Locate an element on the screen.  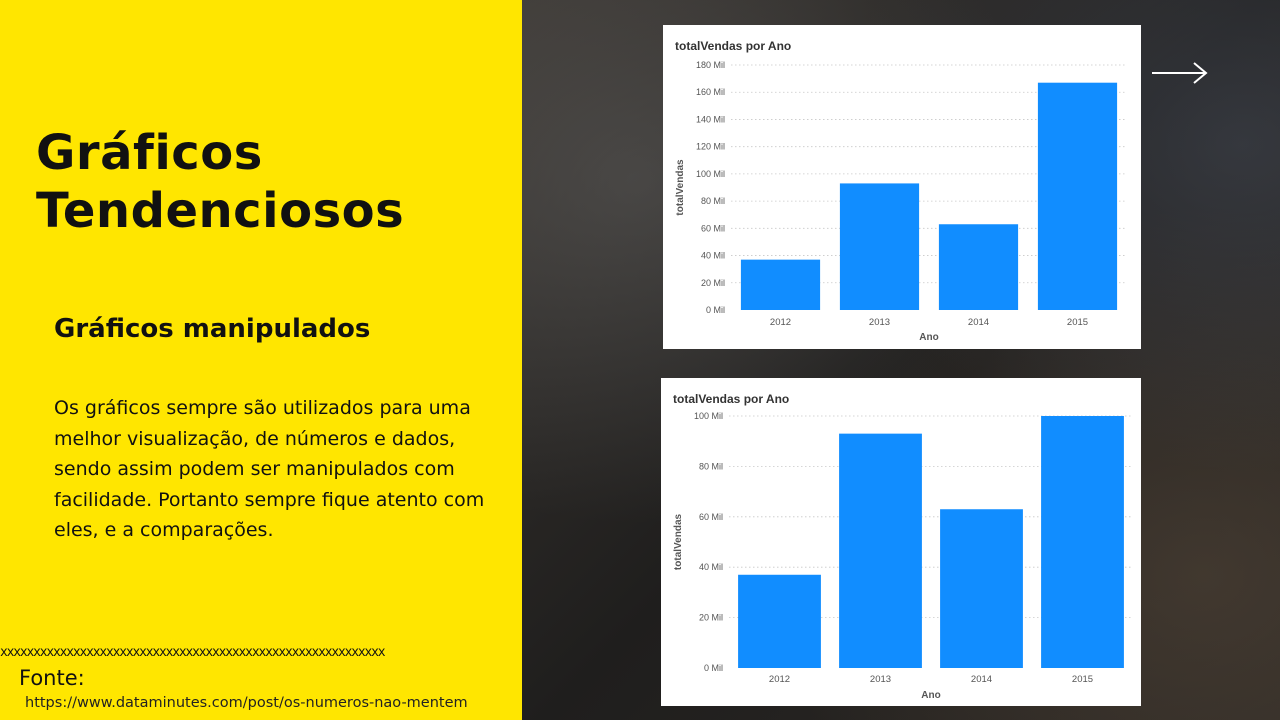
chart-2-ytick-label: 0 Mil is located at coordinates (713, 668).